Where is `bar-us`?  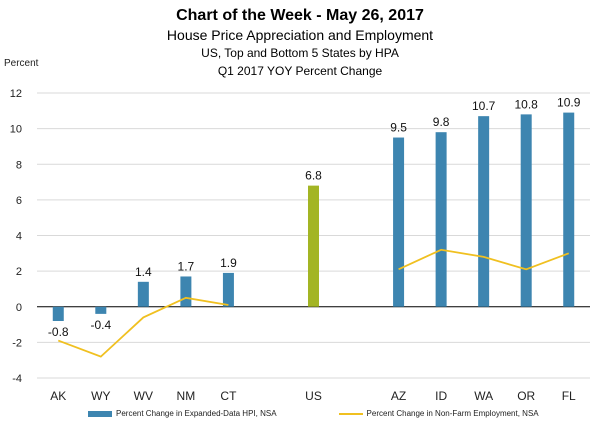
bar-us is located at coordinates (313, 246).